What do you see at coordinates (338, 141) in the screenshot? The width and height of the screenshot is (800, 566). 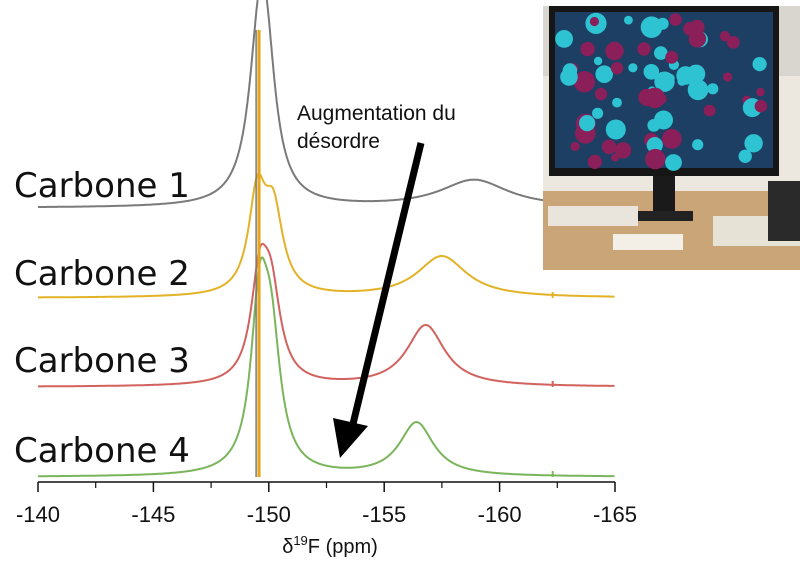 I see `annotation-text-line2: désordre` at bounding box center [338, 141].